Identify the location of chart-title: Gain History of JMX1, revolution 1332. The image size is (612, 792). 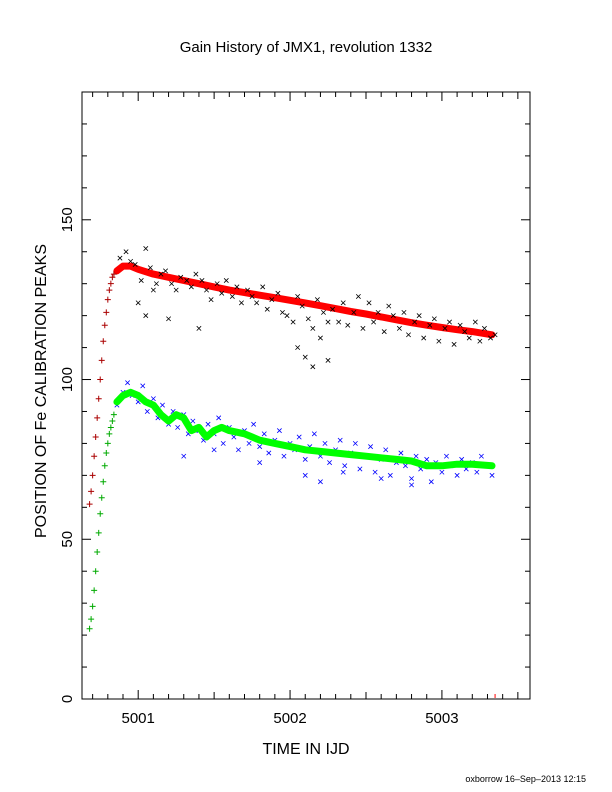
(306, 47).